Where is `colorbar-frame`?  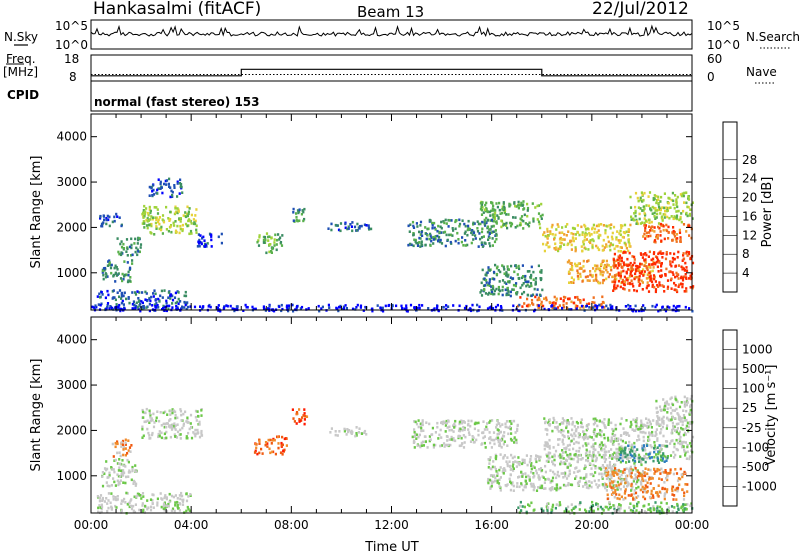 colorbar-frame is located at coordinates (730, 418).